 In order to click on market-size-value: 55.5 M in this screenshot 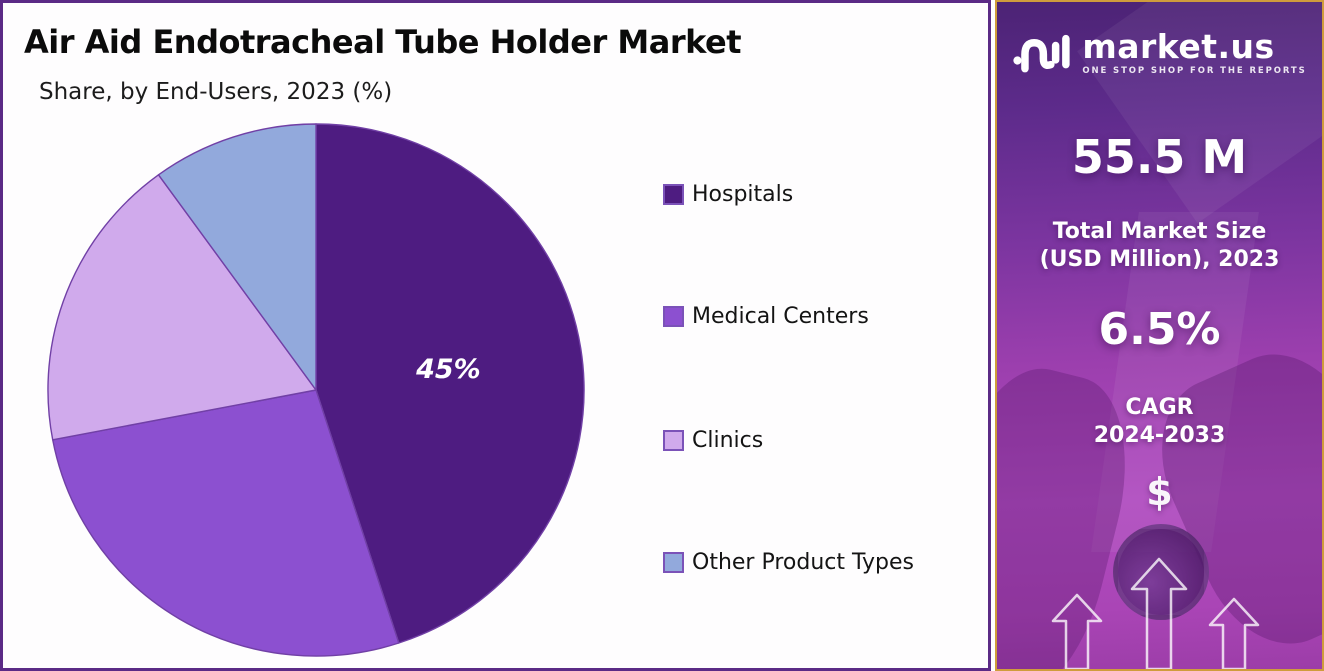, I will do `click(1159, 157)`.